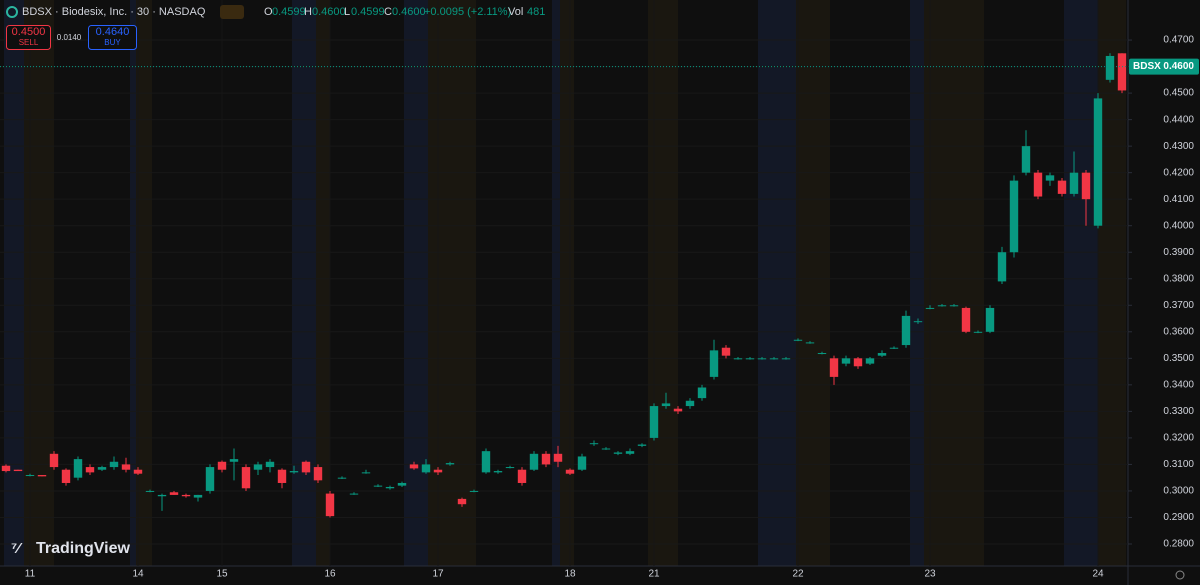  Describe the element at coordinates (1178, 119) in the screenshot. I see `y-tick-label: 0.4400` at that location.